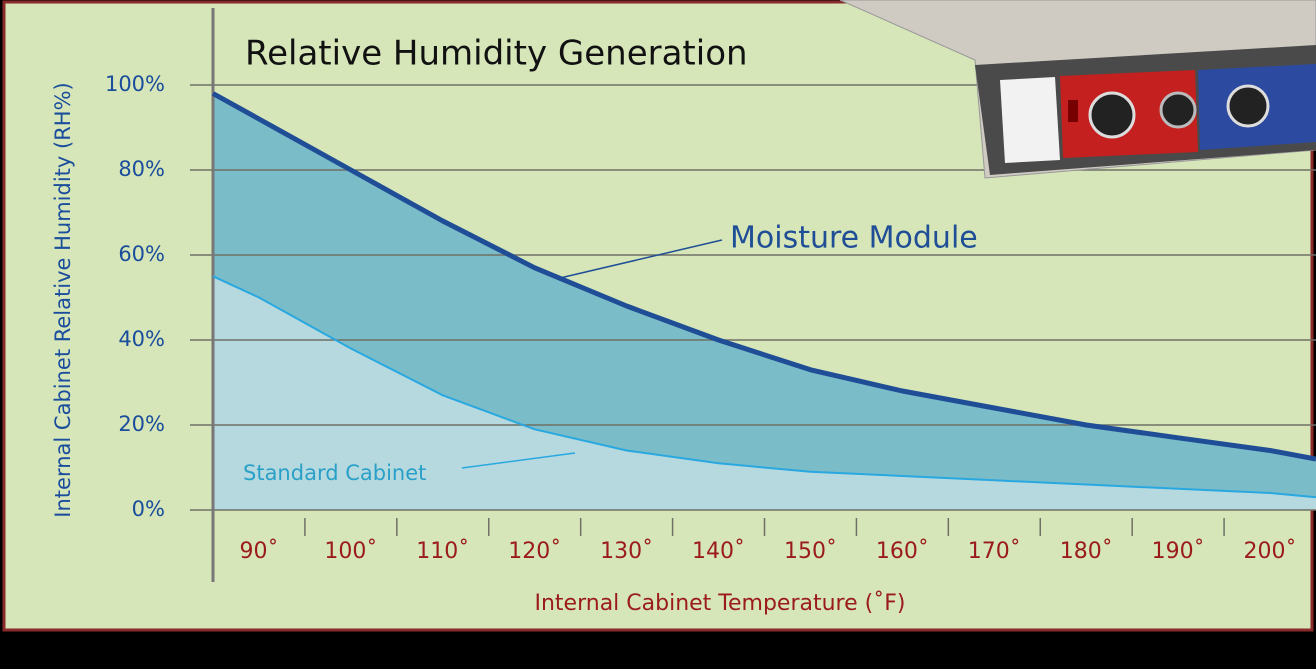 The width and height of the screenshot is (1316, 669). What do you see at coordinates (854, 238) in the screenshot?
I see `legend-label: Moisture Module` at bounding box center [854, 238].